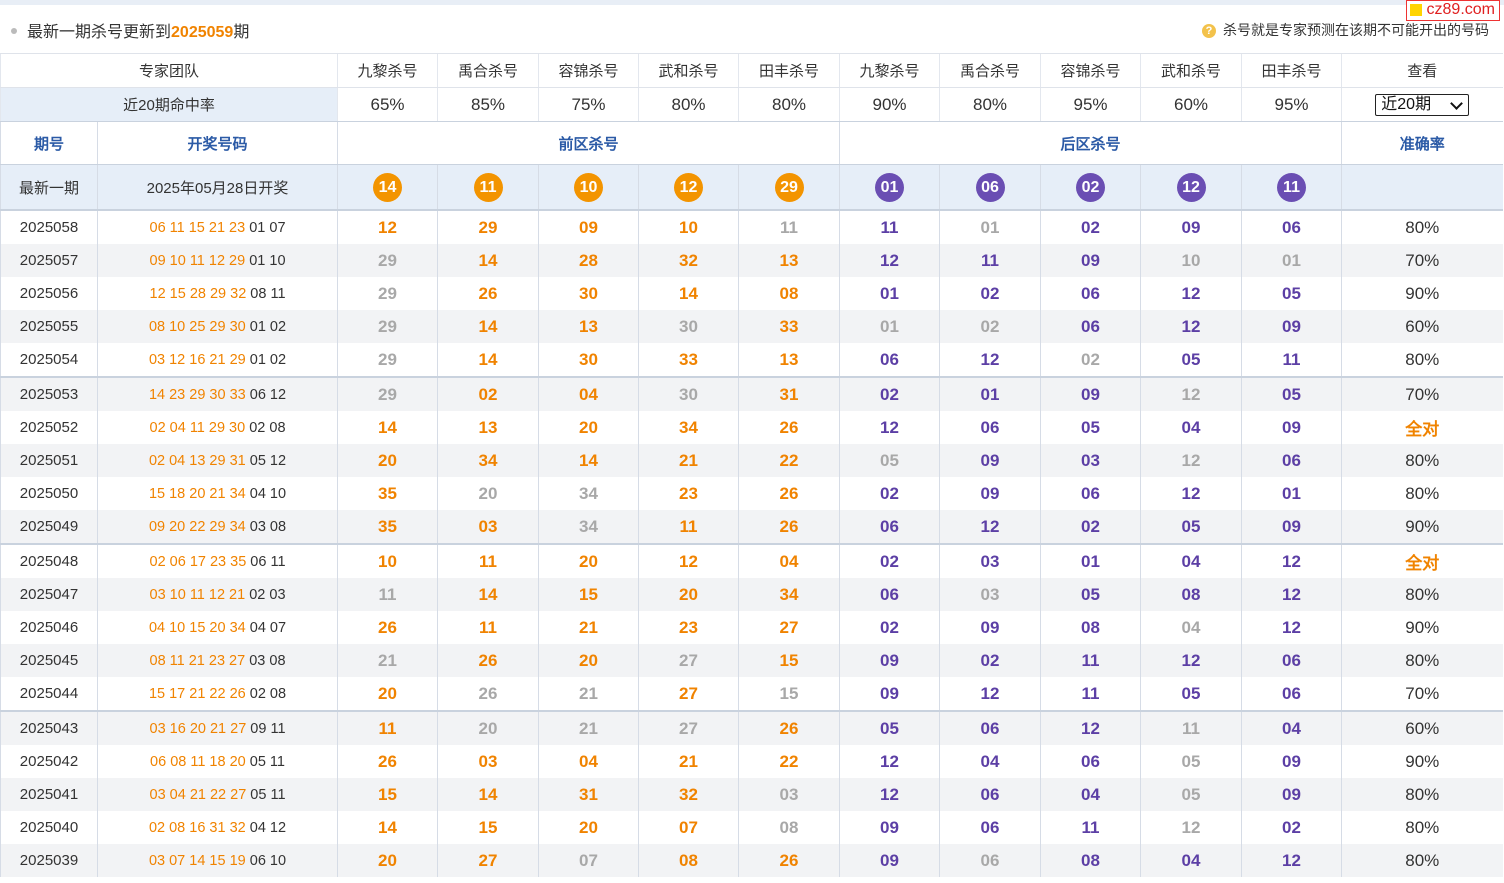 The height and width of the screenshot is (883, 1504). I want to click on front-draw-numbers: 03 16 20 21 27, so click(198, 728).